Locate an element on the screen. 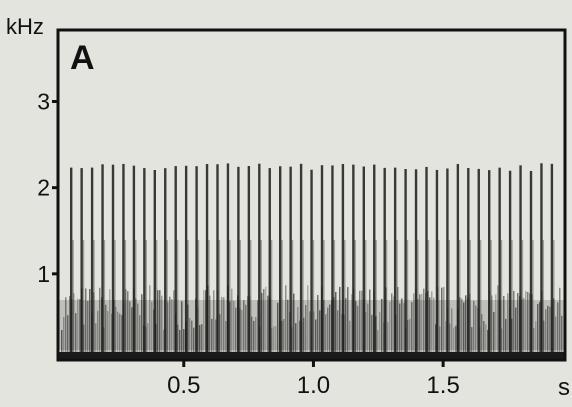  y-tick-label: 3 is located at coordinates (43, 102).